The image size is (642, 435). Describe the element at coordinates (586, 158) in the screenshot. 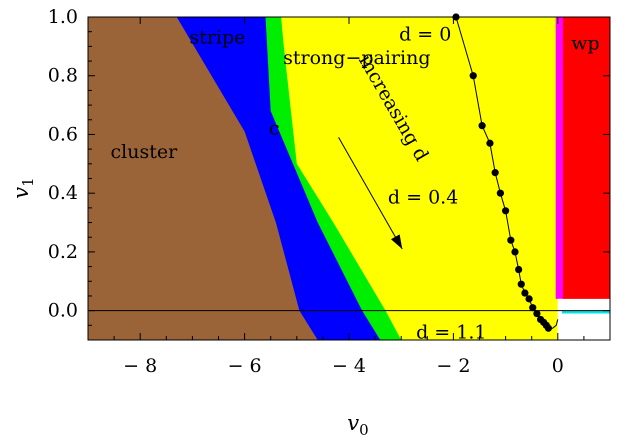

I see `region-wp` at that location.